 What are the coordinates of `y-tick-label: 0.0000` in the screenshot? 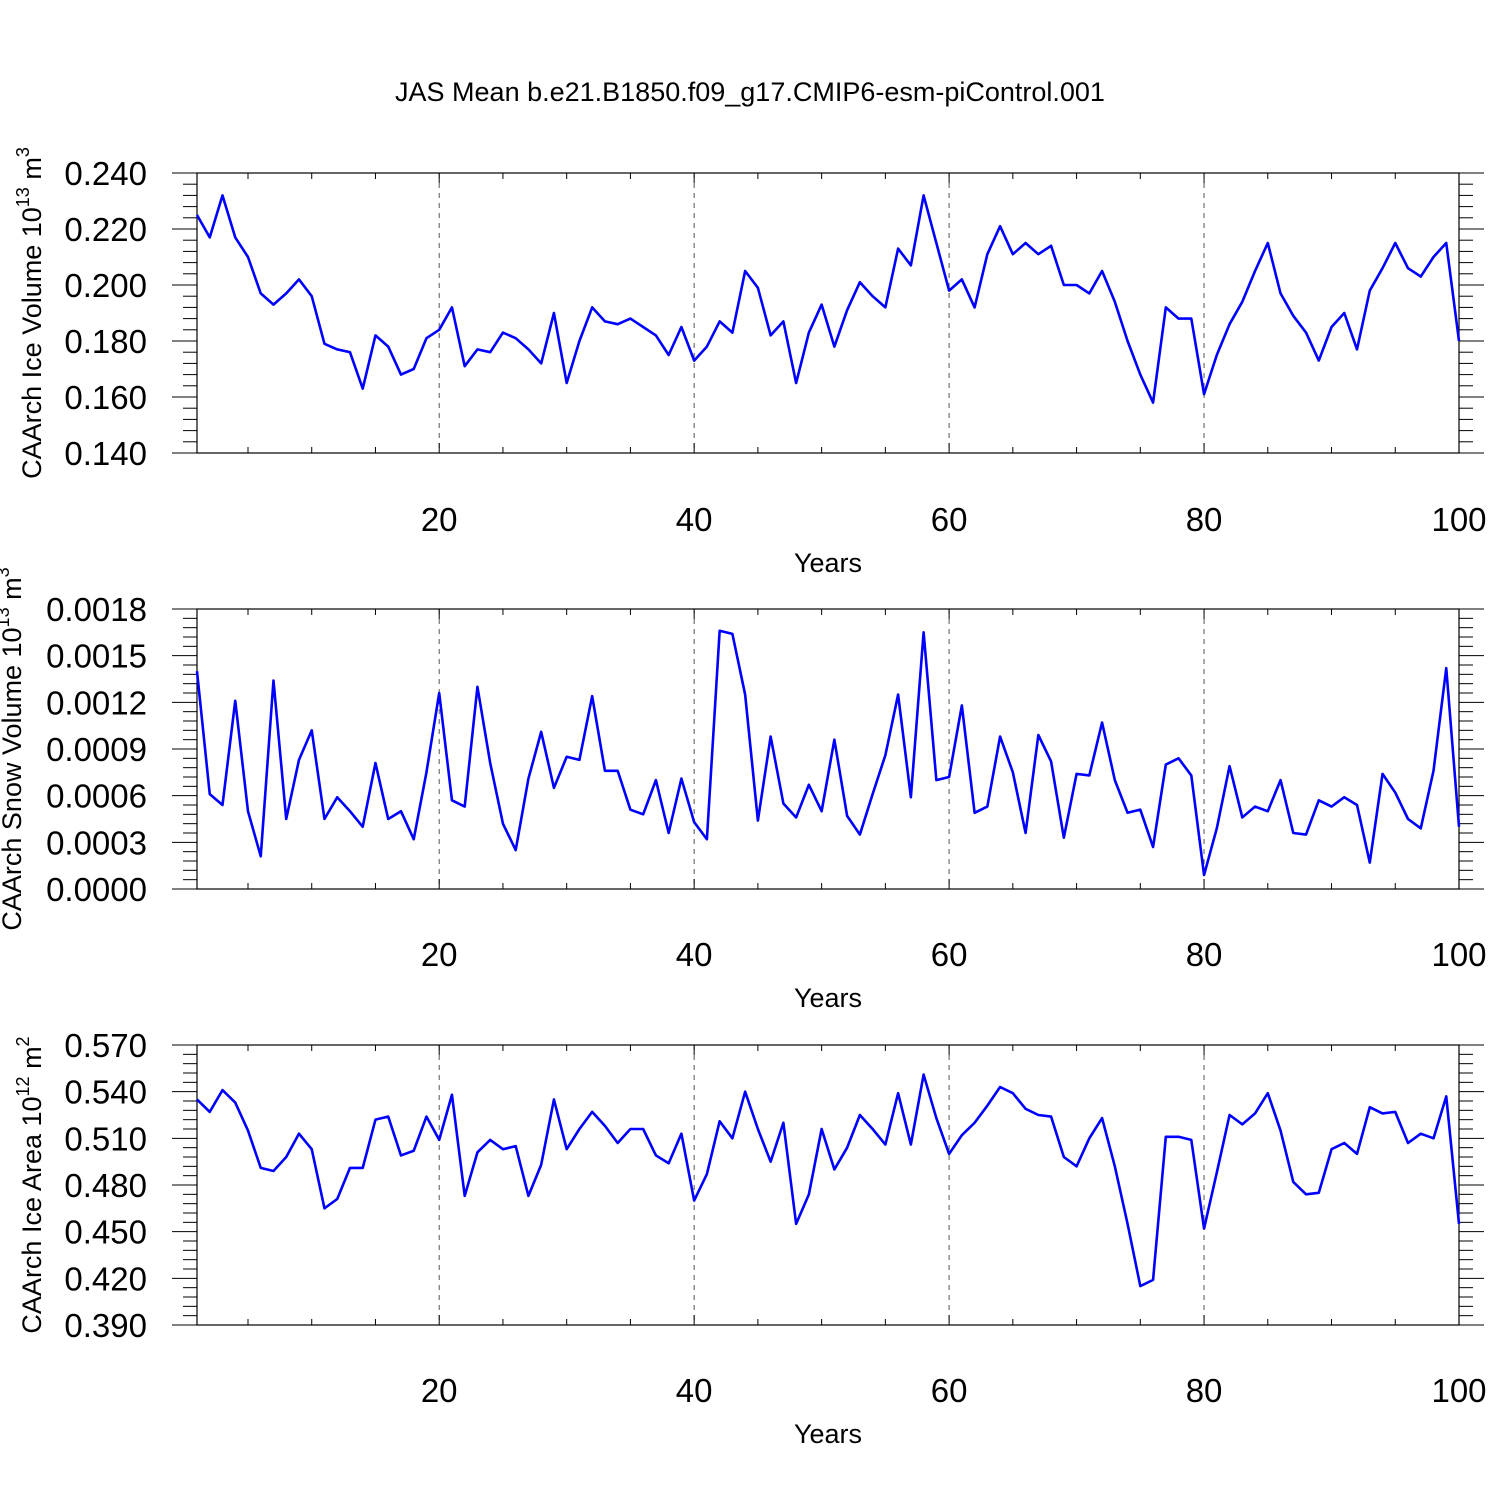 It's located at (96, 889).